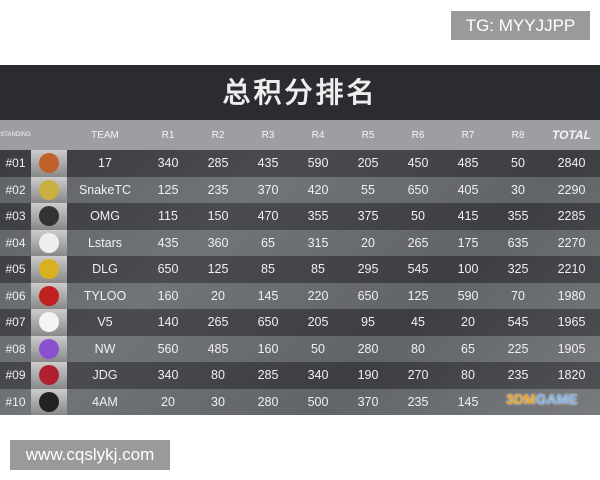 This screenshot has height=480, width=600. I want to click on team-name: NW, so click(105, 348).